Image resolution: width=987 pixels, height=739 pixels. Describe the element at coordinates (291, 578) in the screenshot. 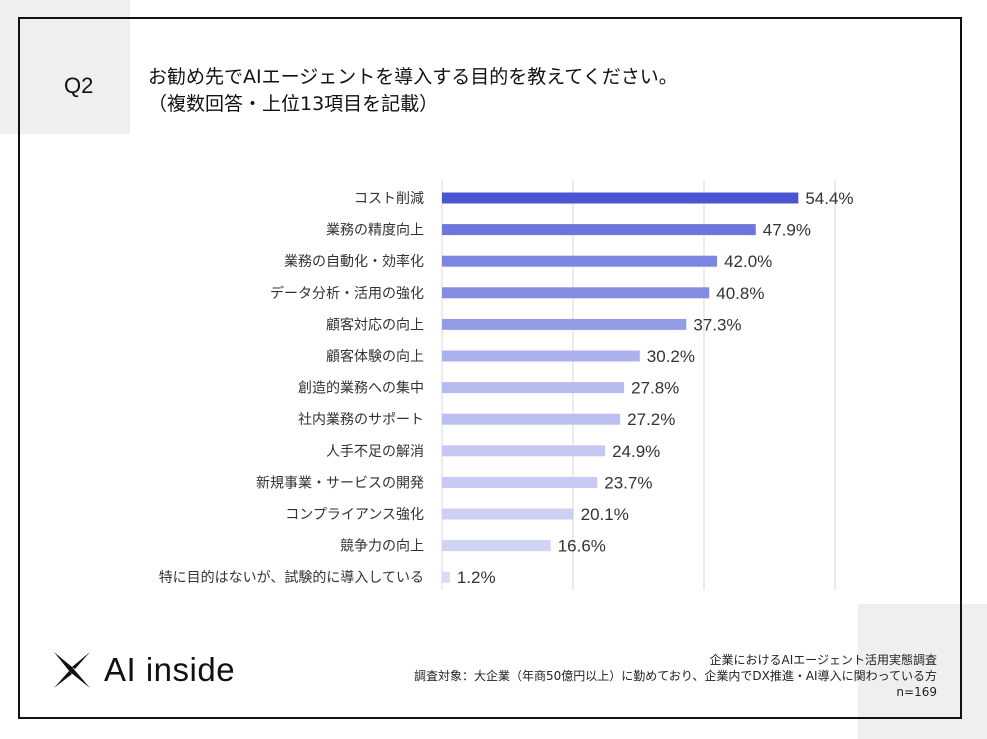

I see `category-label: 特に目的はないが、試験的に導入している` at that location.